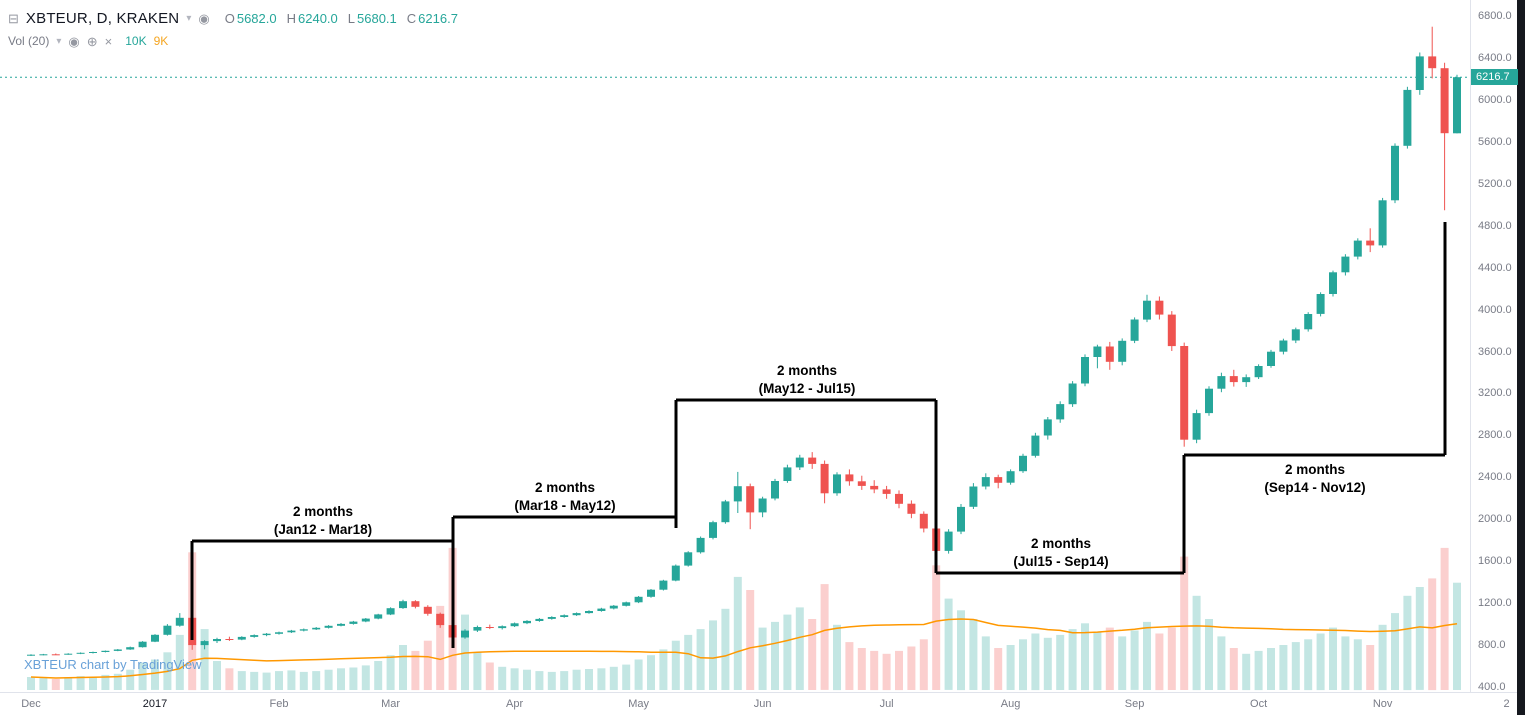  What do you see at coordinates (279, 704) in the screenshot?
I see `time-axis-label: Feb` at bounding box center [279, 704].